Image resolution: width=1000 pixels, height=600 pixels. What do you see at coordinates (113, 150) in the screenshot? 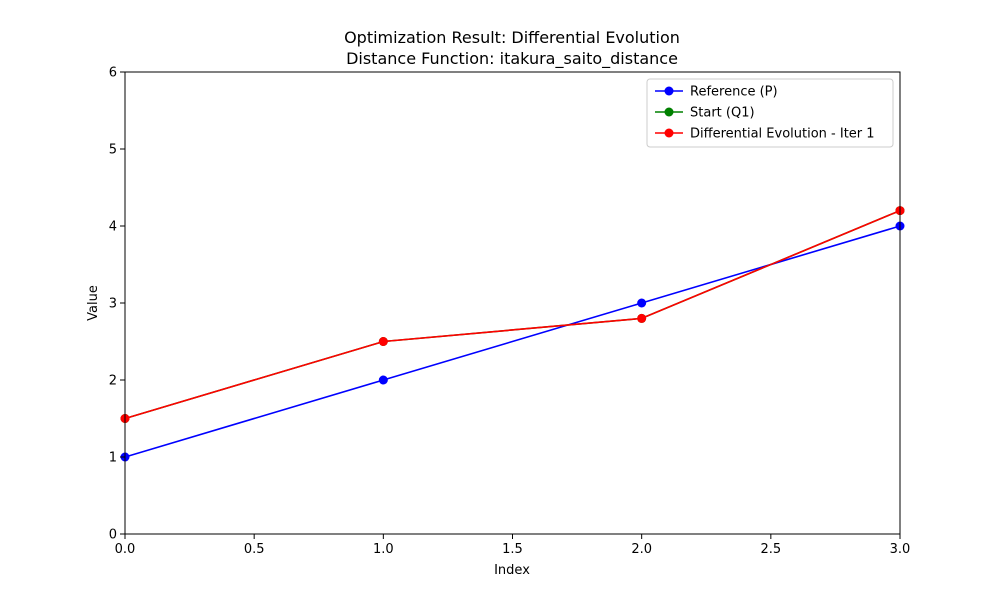
I see `y-tick-label: 5` at bounding box center [113, 150].